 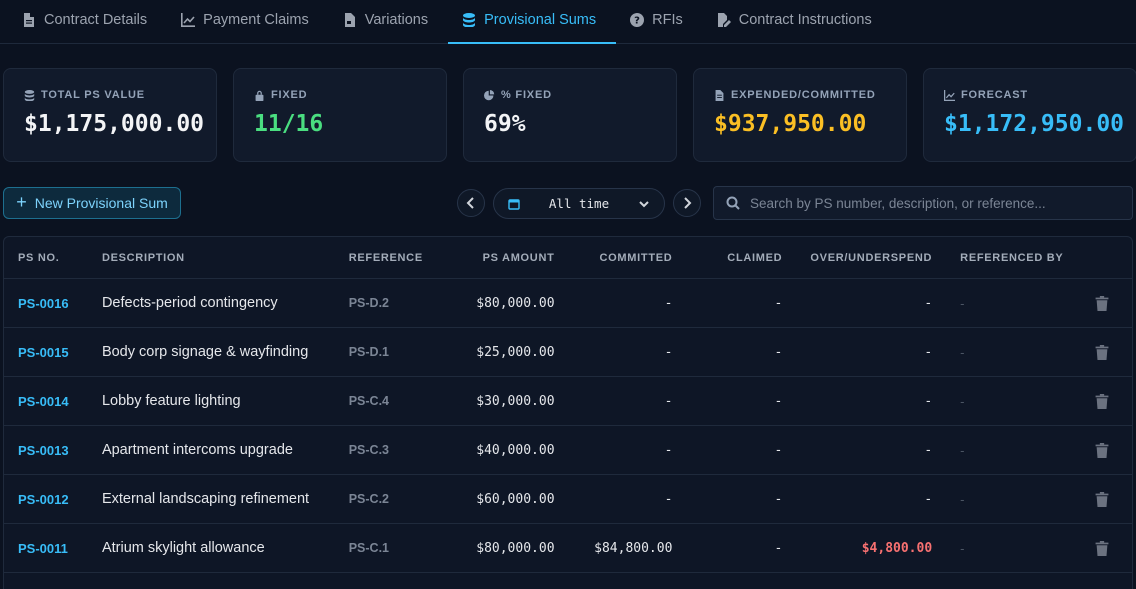 What do you see at coordinates (43, 499) in the screenshot?
I see `ps-number-link: PS-0012` at bounding box center [43, 499].